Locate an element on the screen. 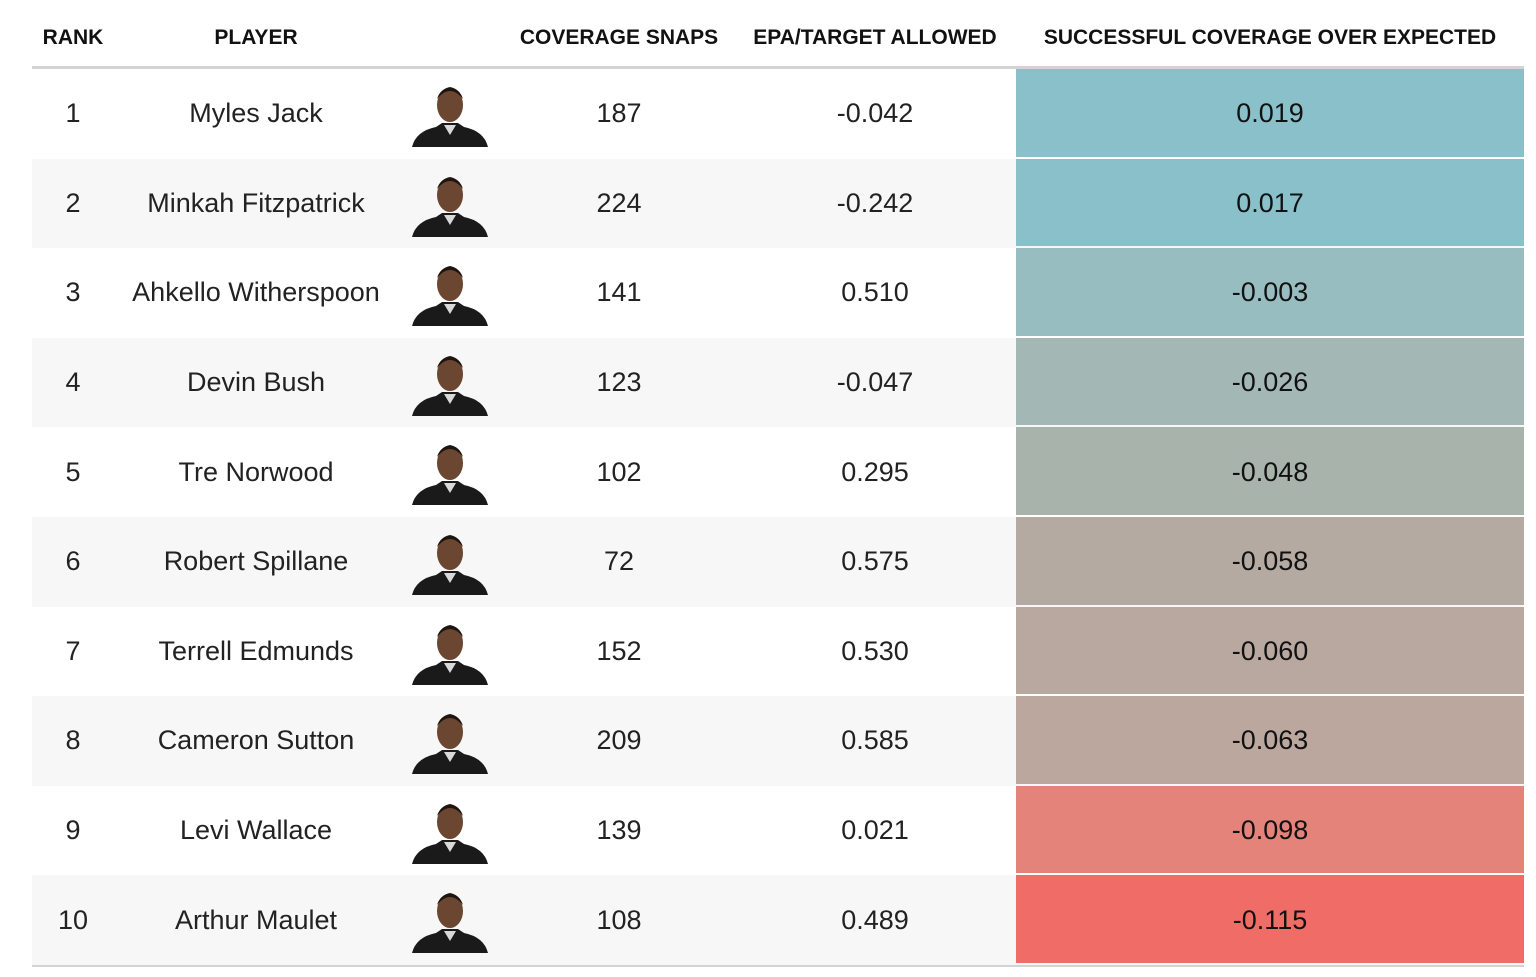 The image size is (1536, 977). stat-value: 209 is located at coordinates (619, 740).